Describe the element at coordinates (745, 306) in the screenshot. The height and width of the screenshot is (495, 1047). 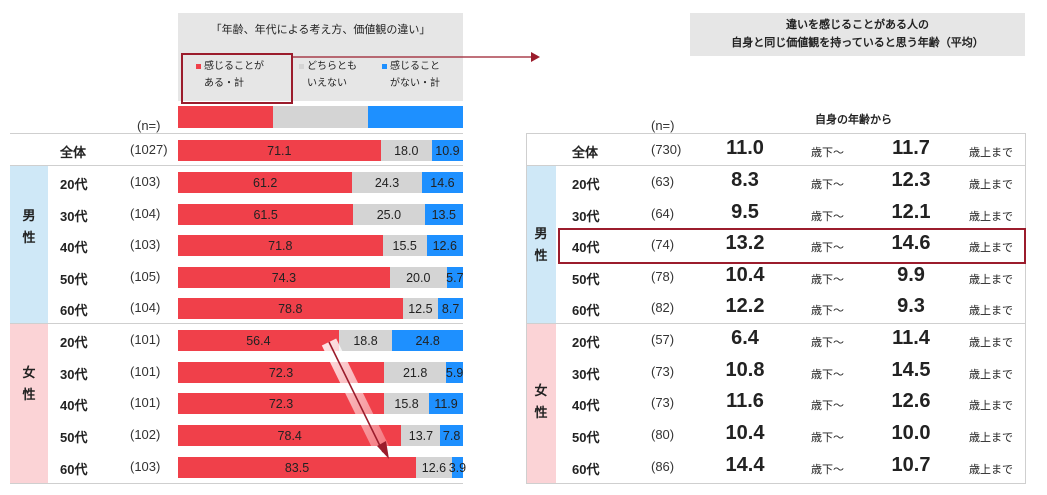
I see `right-value-from: 12.2` at that location.